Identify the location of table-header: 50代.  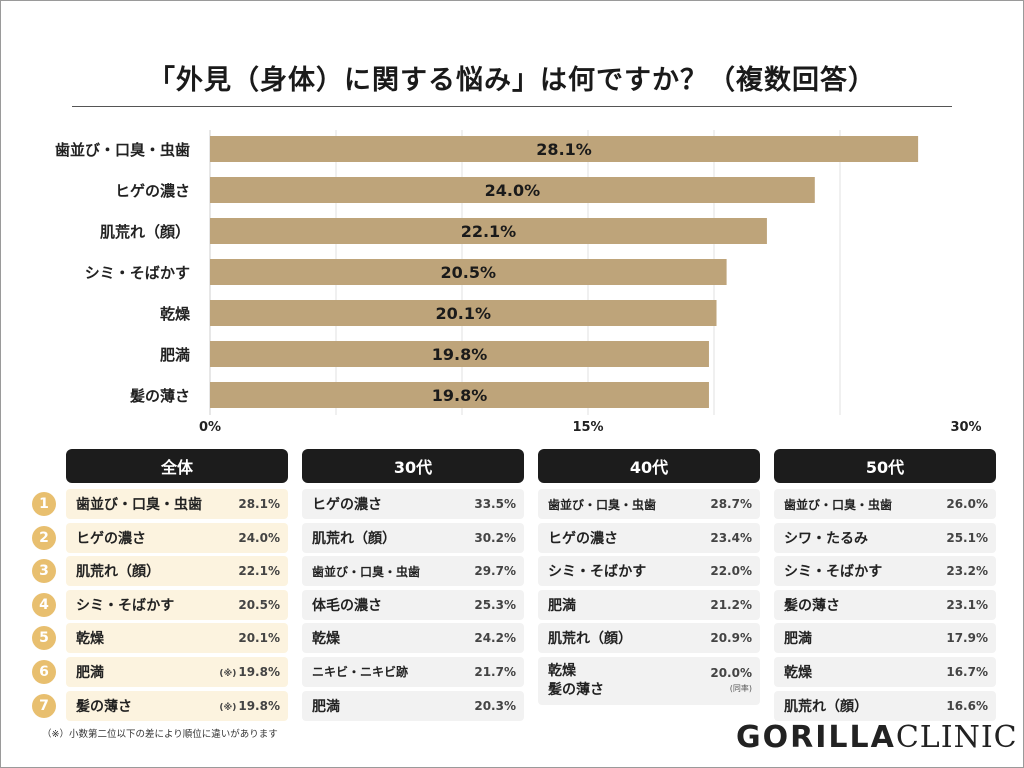
(885, 466).